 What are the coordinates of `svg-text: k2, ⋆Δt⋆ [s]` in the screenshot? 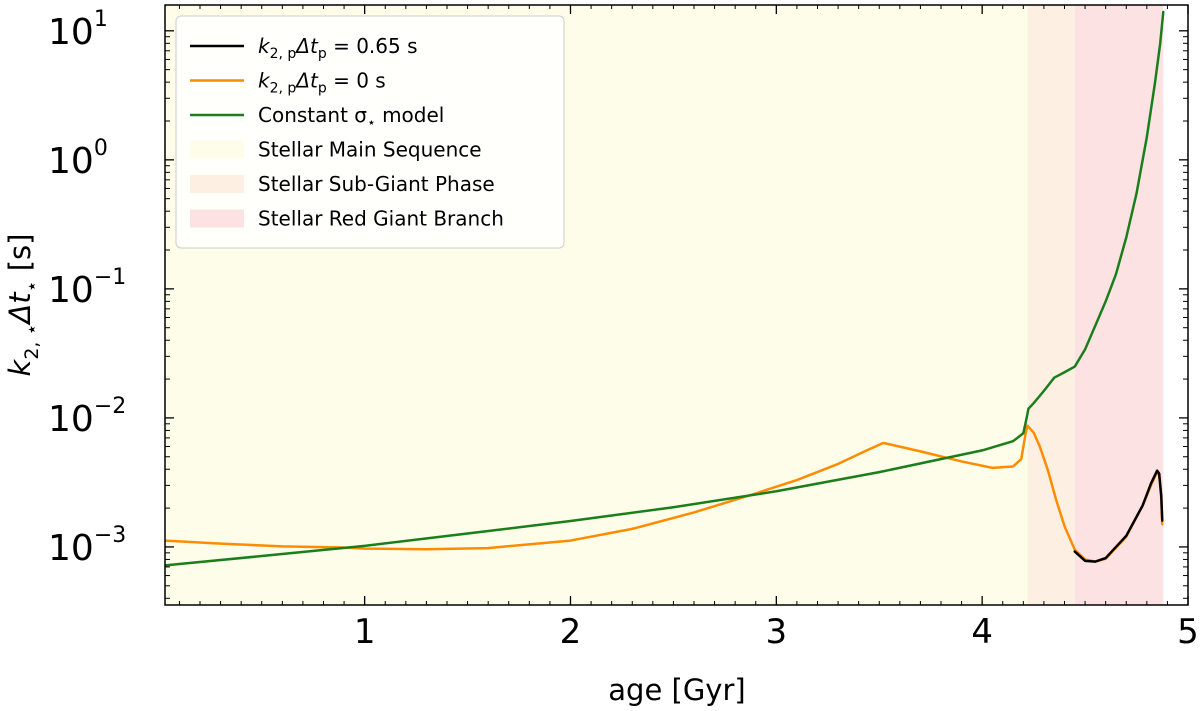 It's located at (23, 305).